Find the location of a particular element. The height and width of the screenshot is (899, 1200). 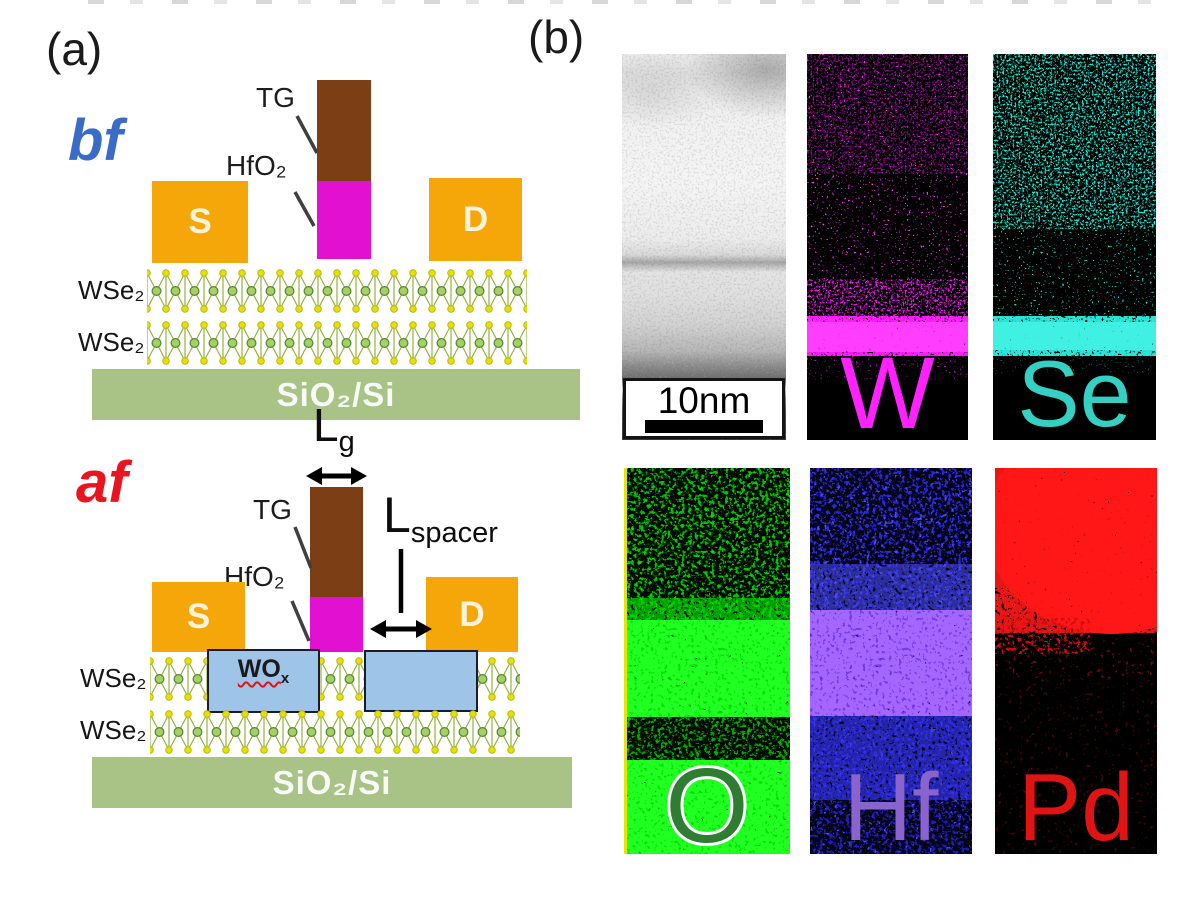

bf-substrate: SiO₂/Si is located at coordinates (336, 394).